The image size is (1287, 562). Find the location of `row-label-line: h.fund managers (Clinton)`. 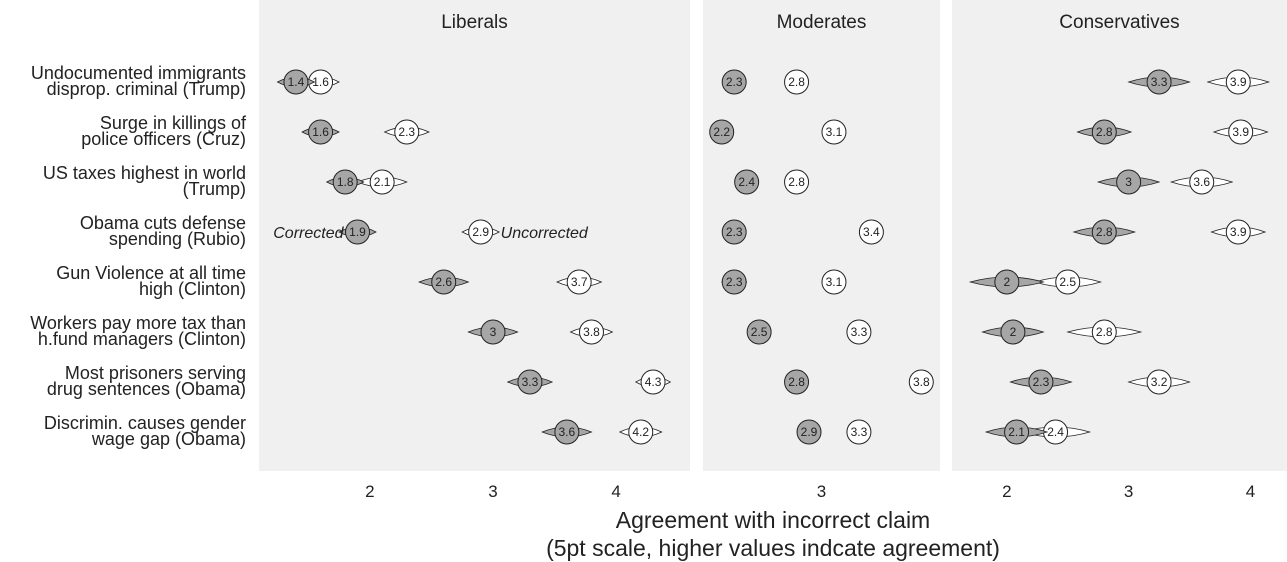

row-label-line: h.fund managers (Clinton) is located at coordinates (142, 339).